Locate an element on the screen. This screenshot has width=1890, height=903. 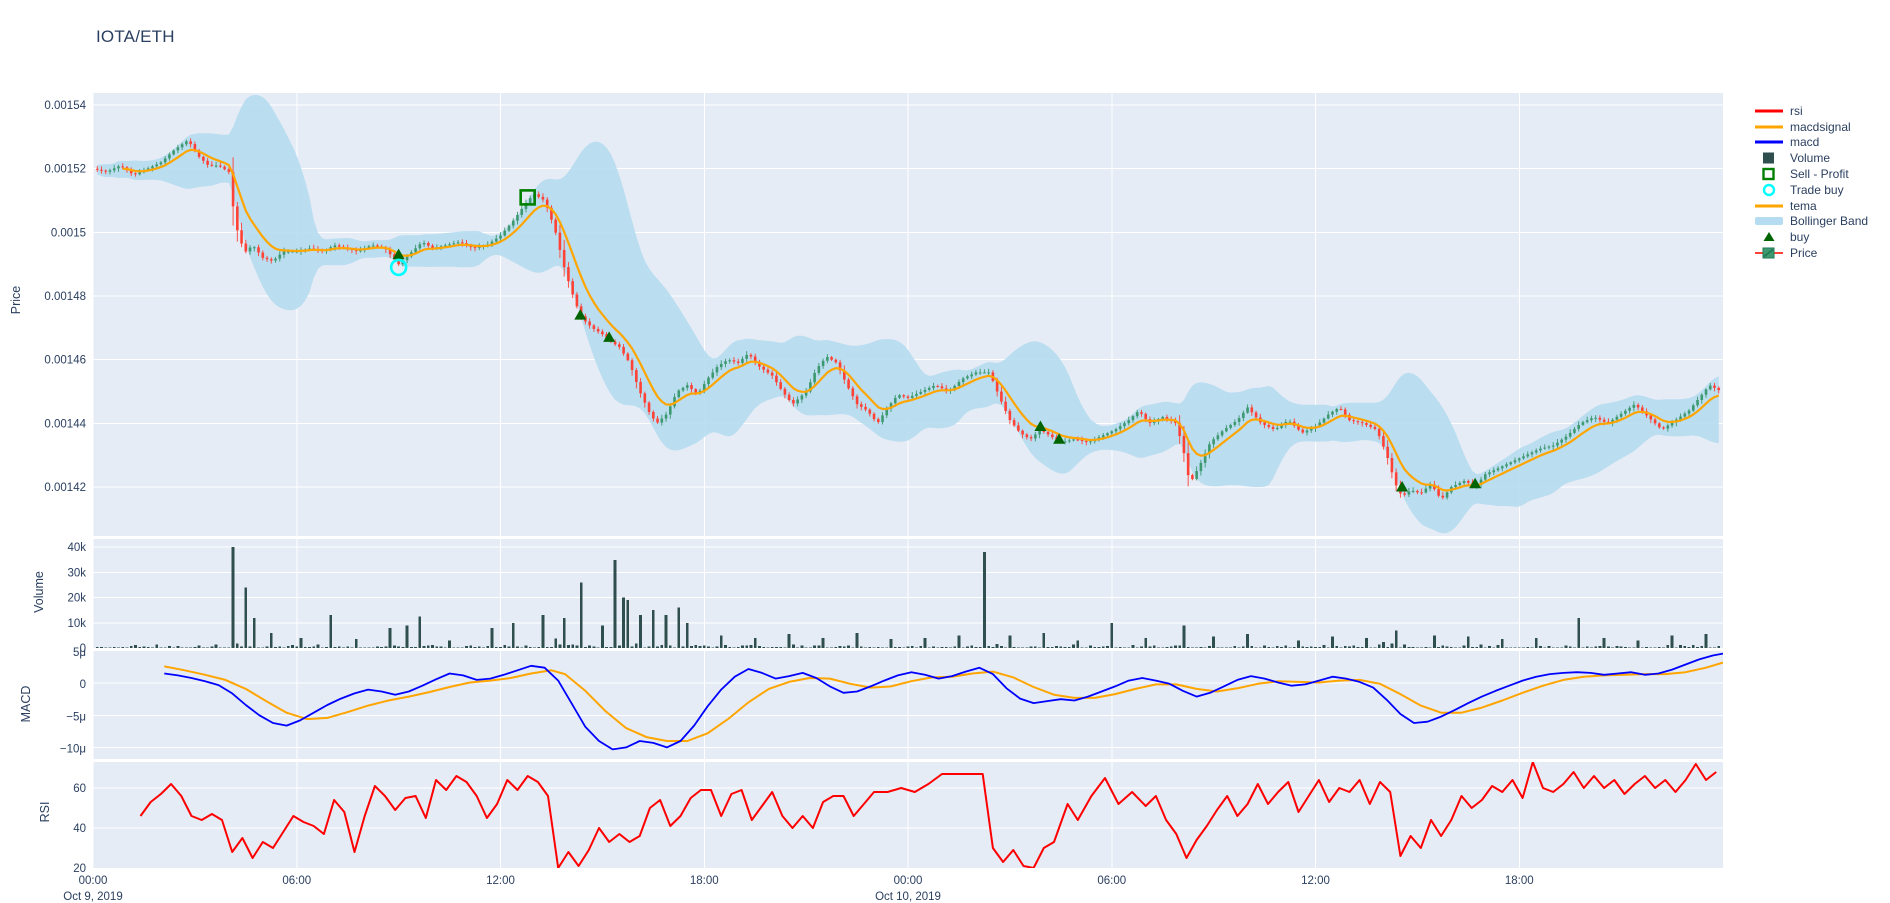
legend-item-bollinger-band: Bollinger Band is located at coordinates (1810, 222).